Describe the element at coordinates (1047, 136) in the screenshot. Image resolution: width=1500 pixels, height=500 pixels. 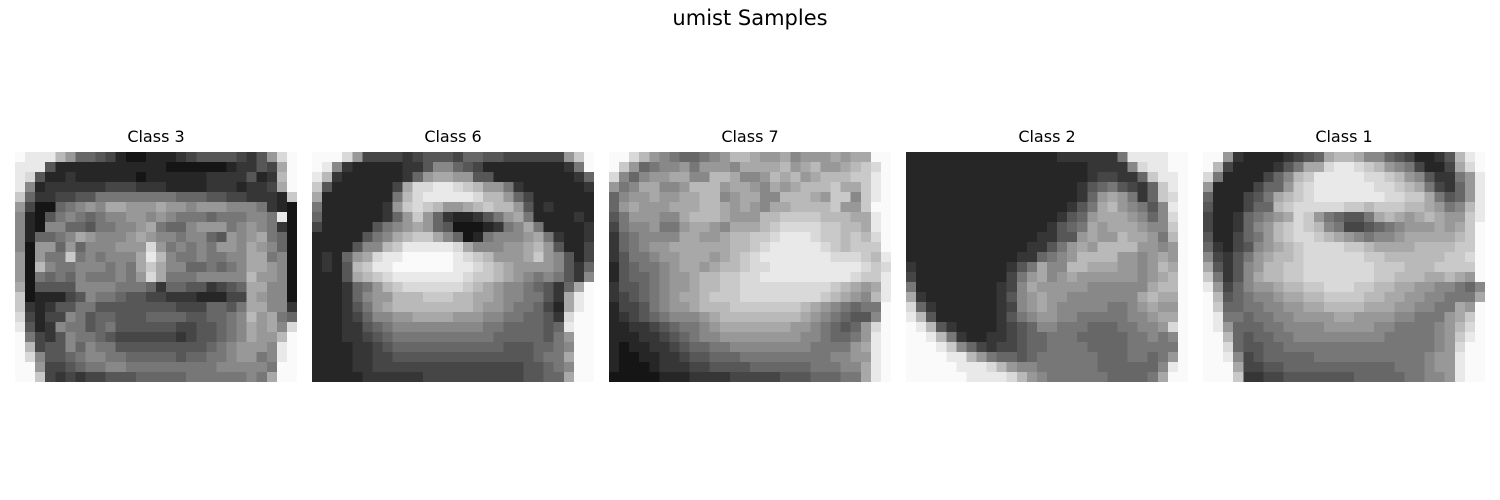
I see `sample-title: Class 2` at that location.